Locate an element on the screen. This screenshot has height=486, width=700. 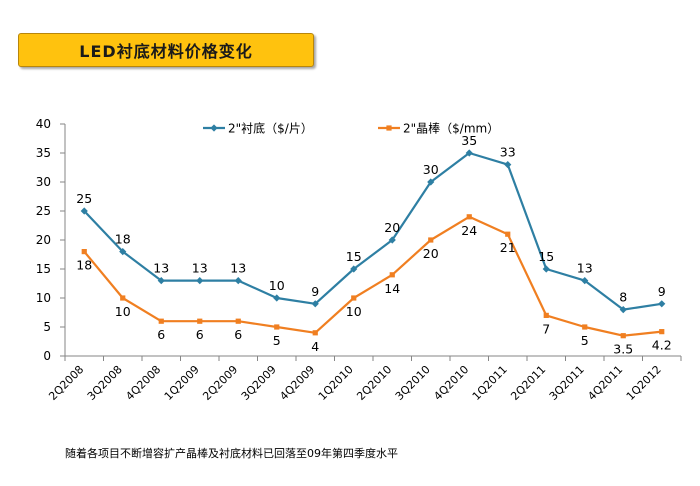
series-1-data-label: 18 is located at coordinates (123, 239).